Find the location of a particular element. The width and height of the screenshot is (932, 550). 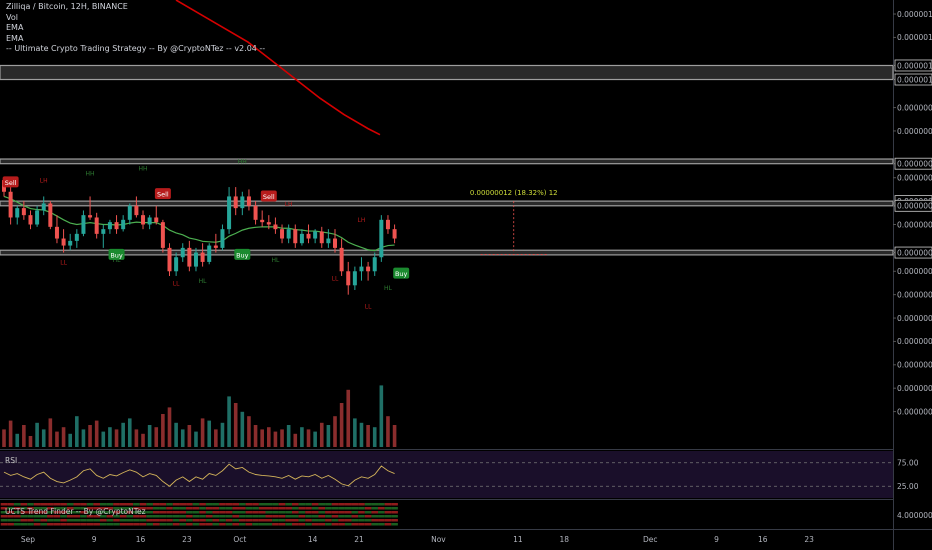

price-tick-label: 0.00000095 is located at coordinates (914, 107).